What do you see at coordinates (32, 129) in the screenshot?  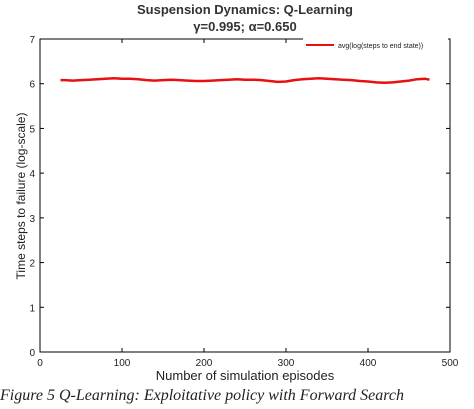 I see `y-tick-label: 5` at bounding box center [32, 129].